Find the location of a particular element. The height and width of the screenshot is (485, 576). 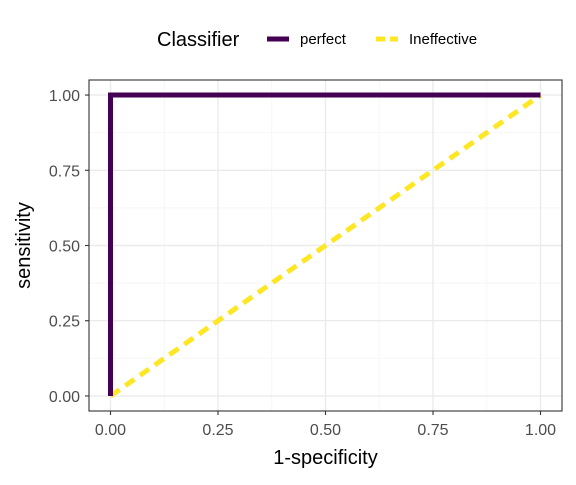

legend-label-ineffective: Ineffective is located at coordinates (443, 39).